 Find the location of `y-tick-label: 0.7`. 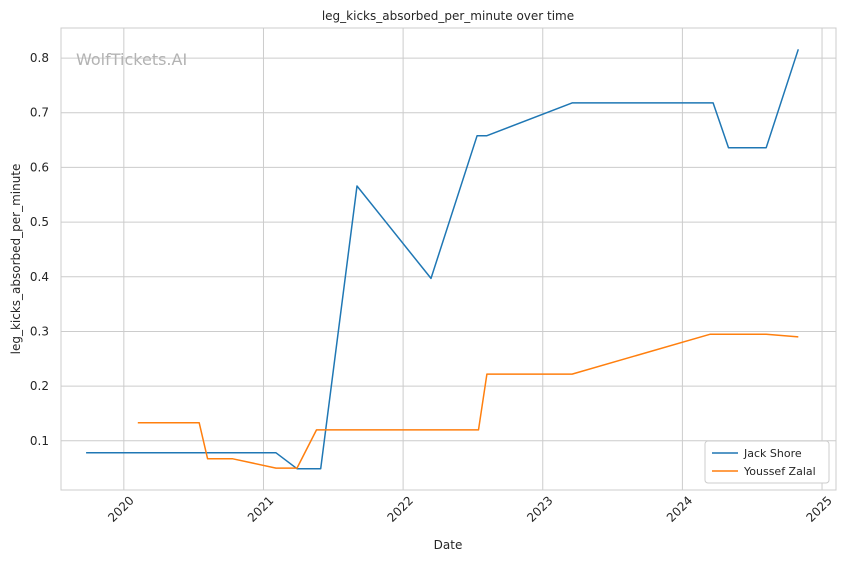

y-tick-label: 0.7 is located at coordinates (39, 113).